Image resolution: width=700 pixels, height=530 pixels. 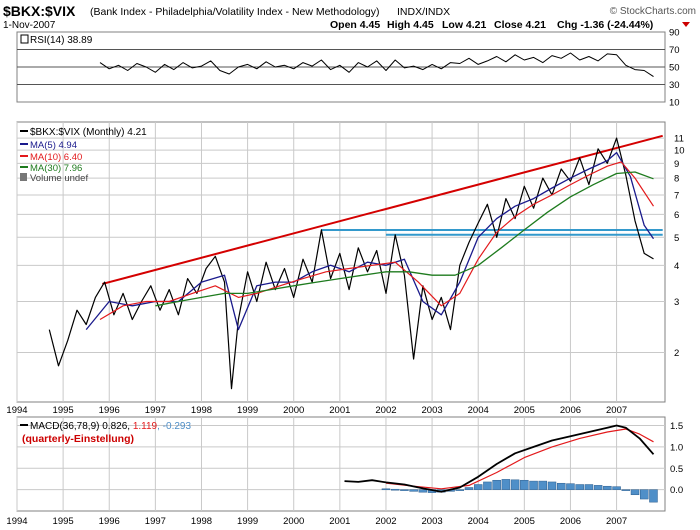 I want to click on price-tick-label: 11, so click(x=679, y=139).